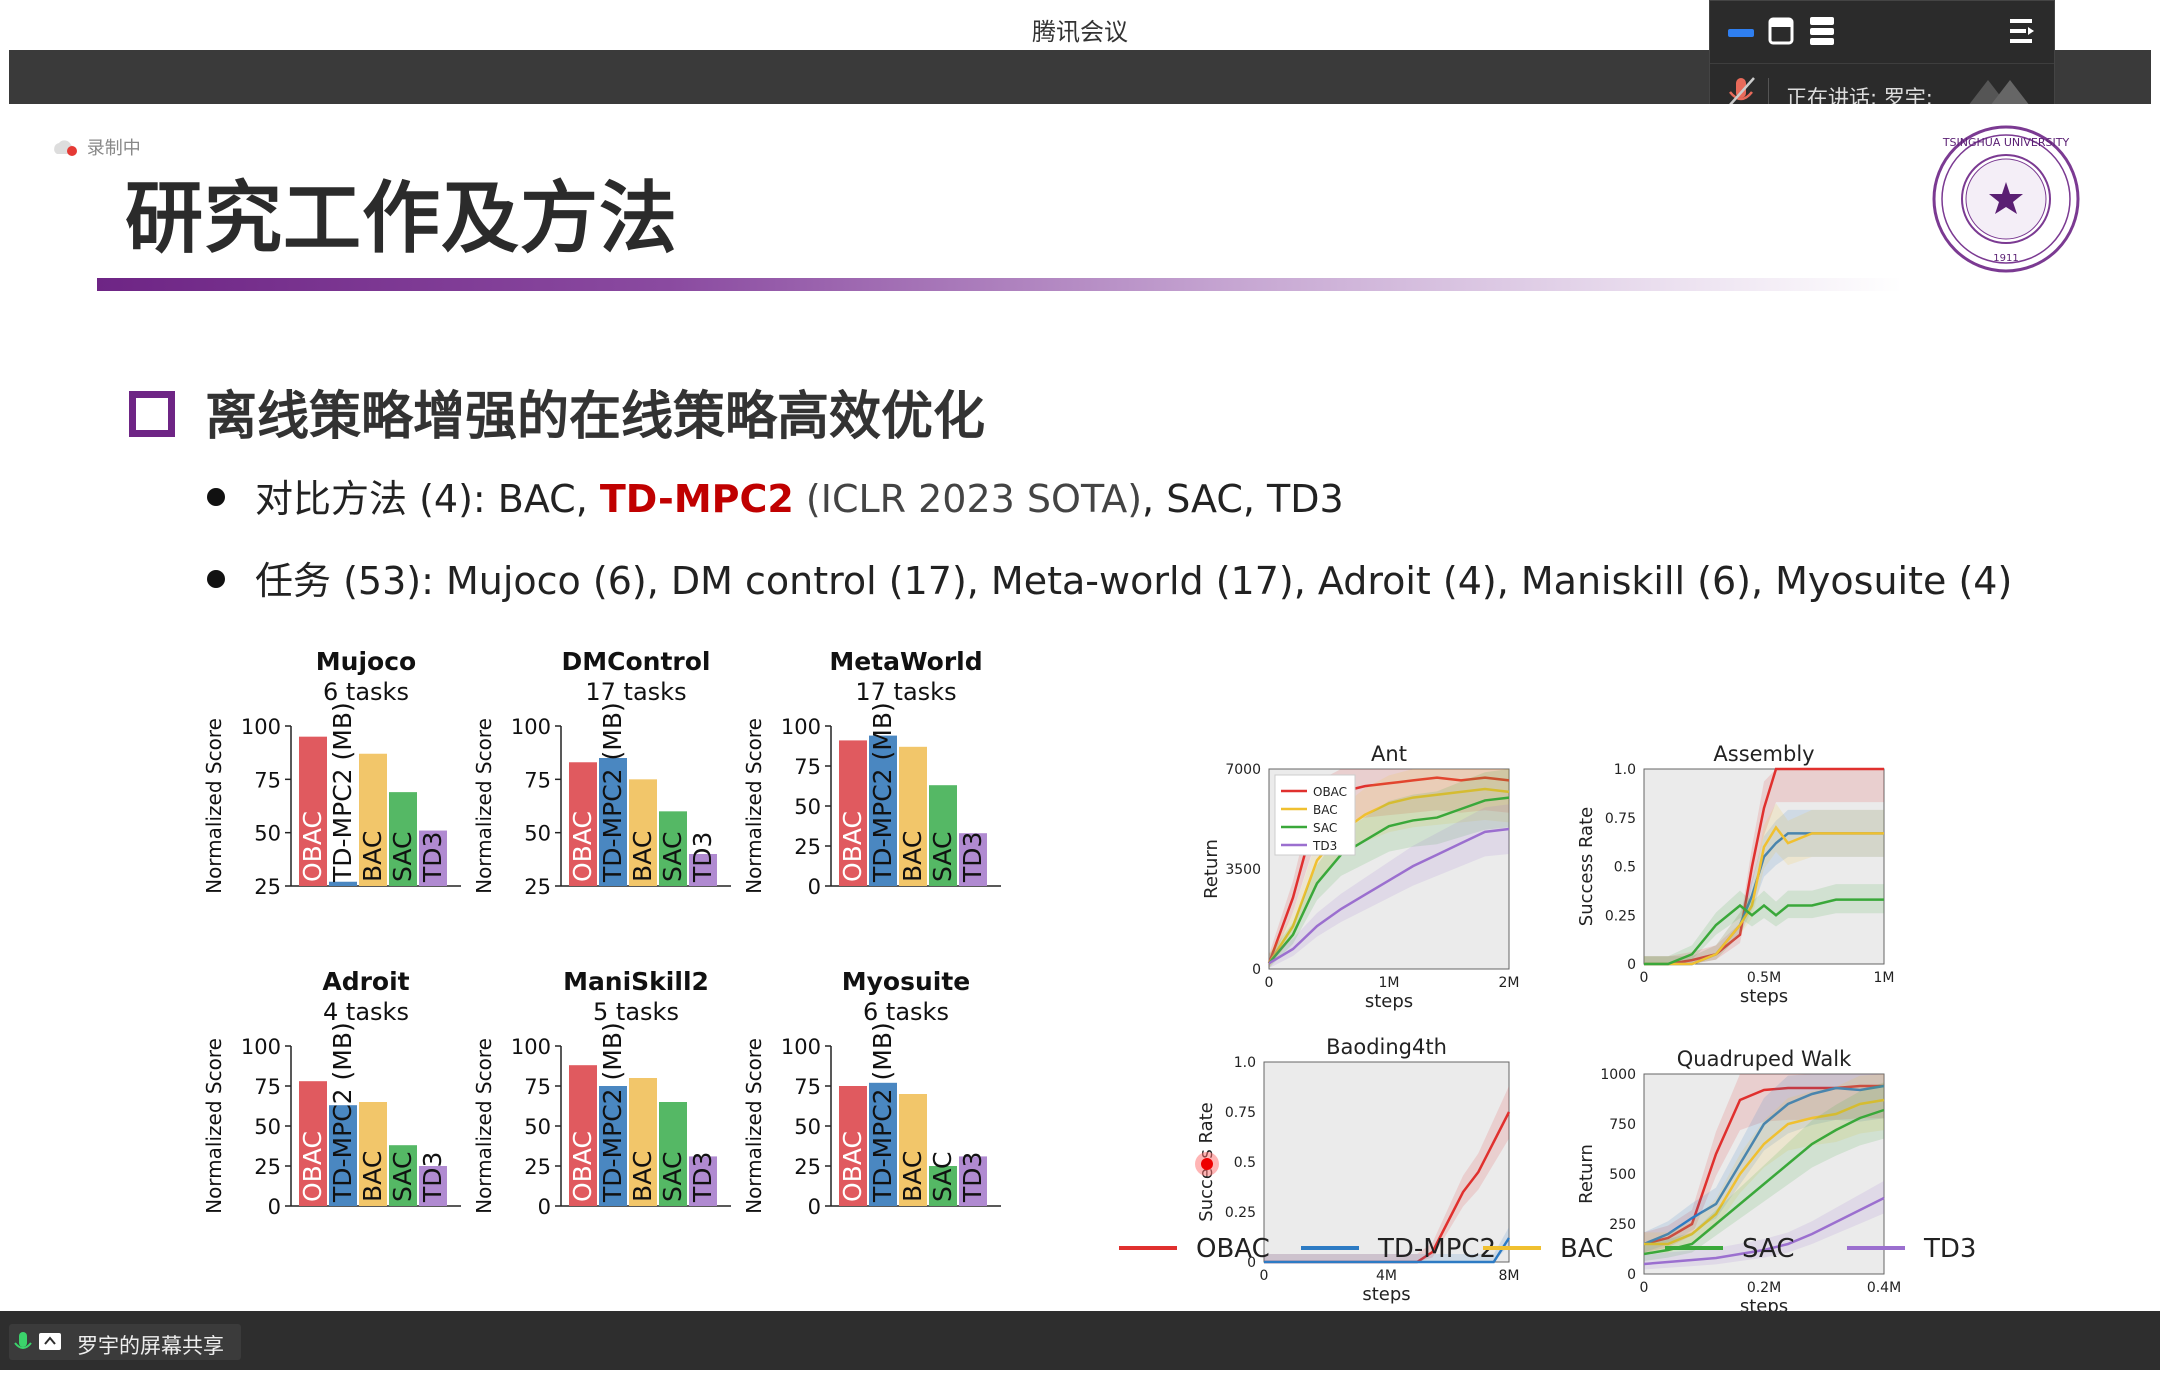 The width and height of the screenshot is (2160, 1384). Describe the element at coordinates (2022, 31) in the screenshot. I see `member-list-icon` at that location.